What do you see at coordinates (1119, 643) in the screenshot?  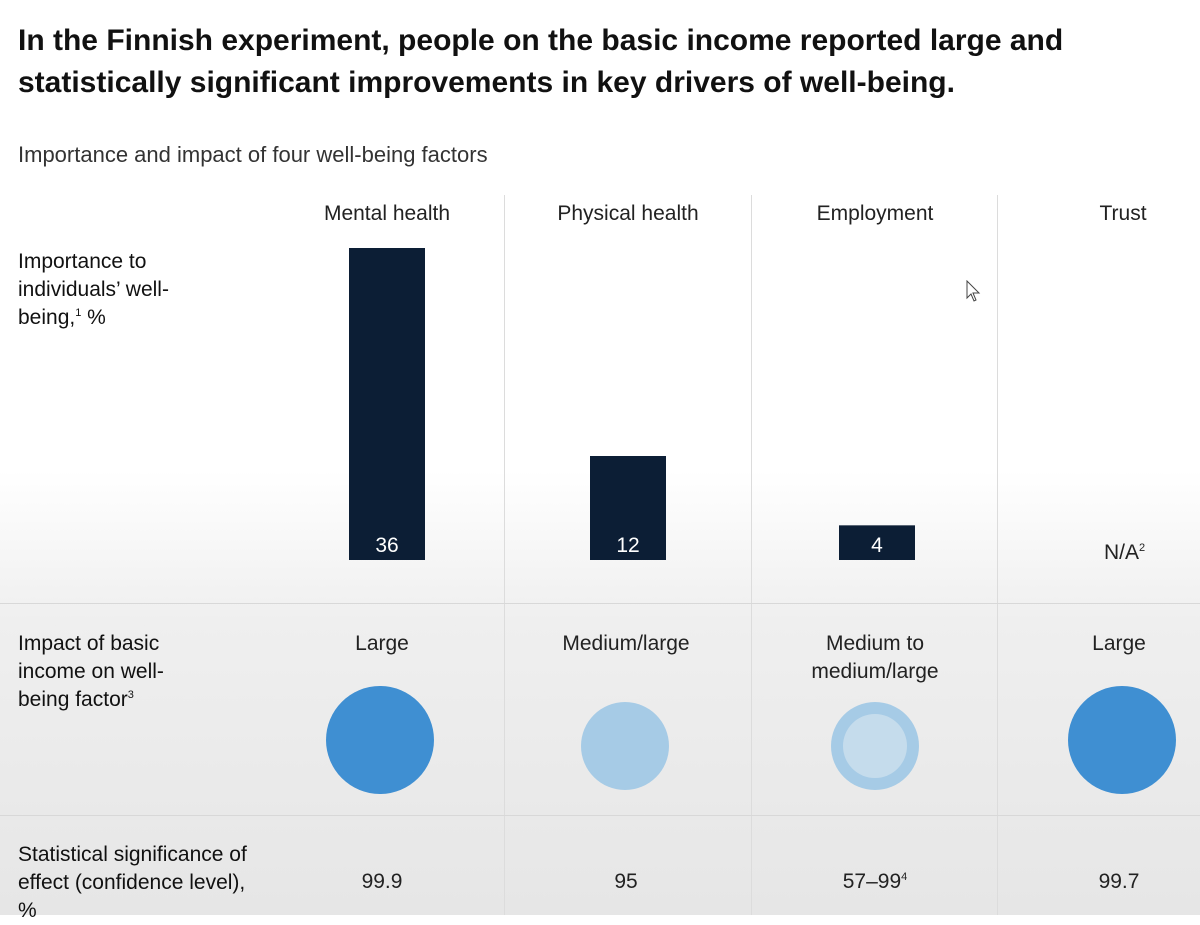 I see `impact-label-trust: Large` at bounding box center [1119, 643].